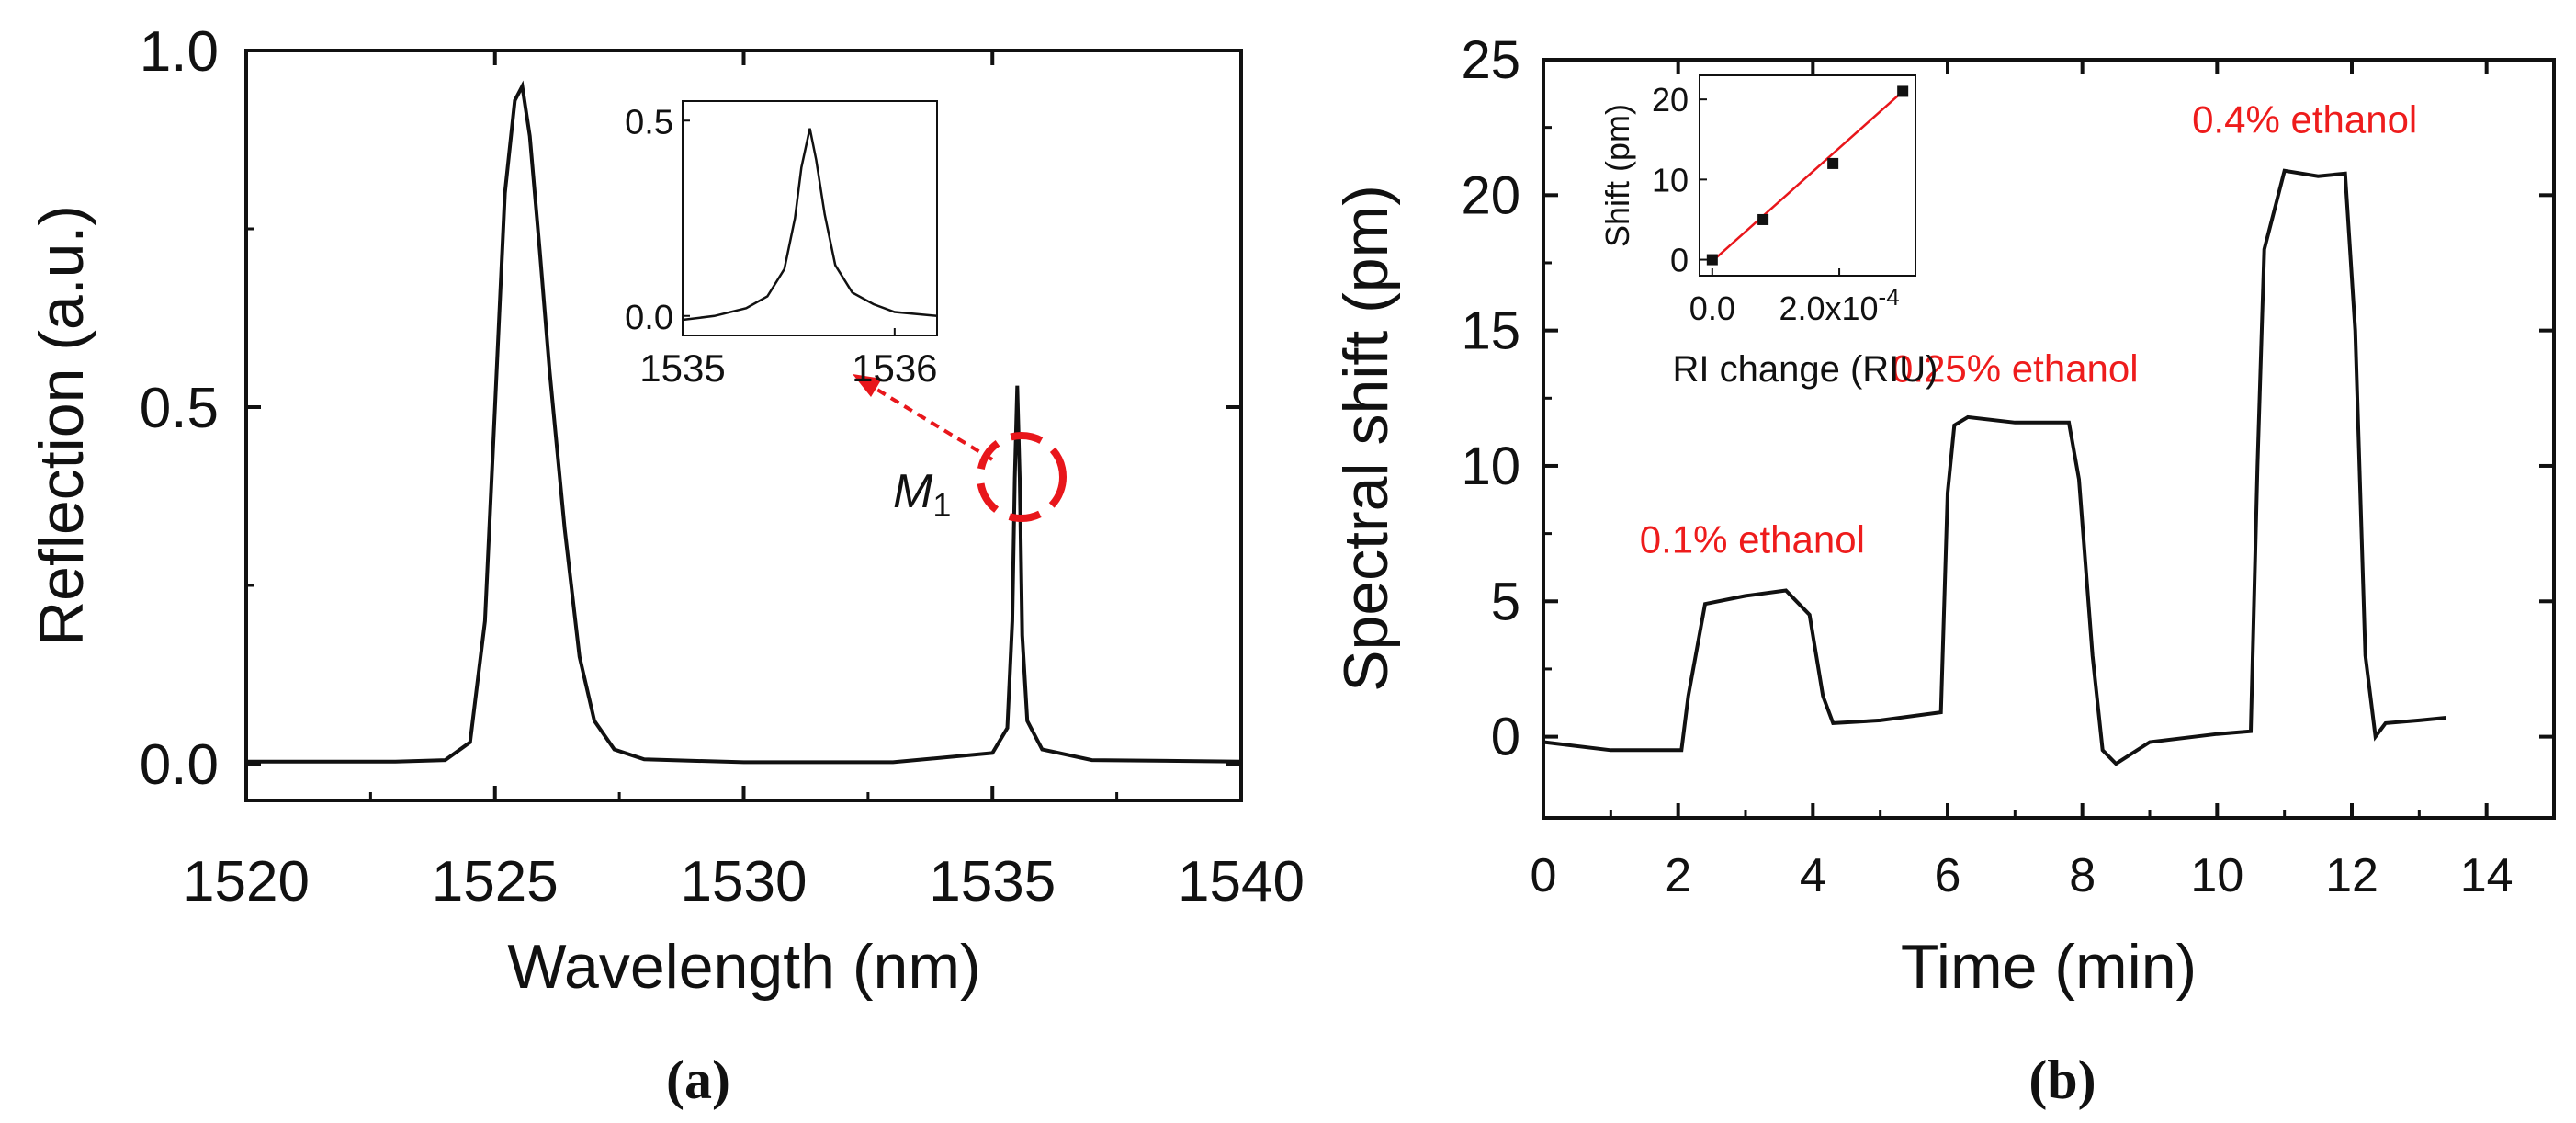  I want to click on panel-a-inset-ticks, so click(789, 227).